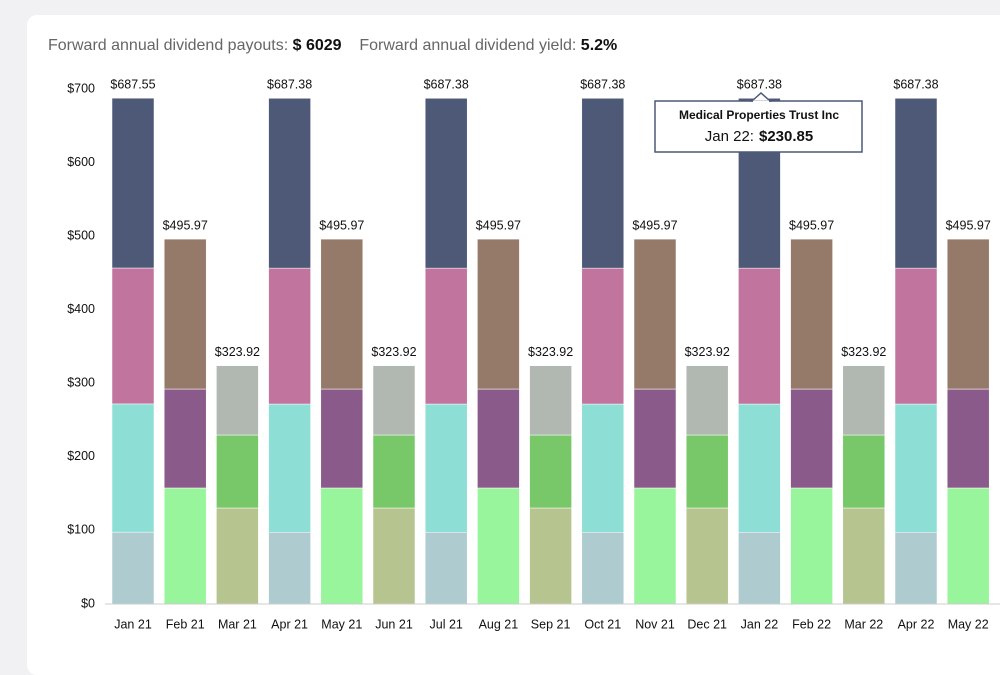  What do you see at coordinates (599, 45) in the screenshot?
I see `yield-value: 5.2%` at bounding box center [599, 45].